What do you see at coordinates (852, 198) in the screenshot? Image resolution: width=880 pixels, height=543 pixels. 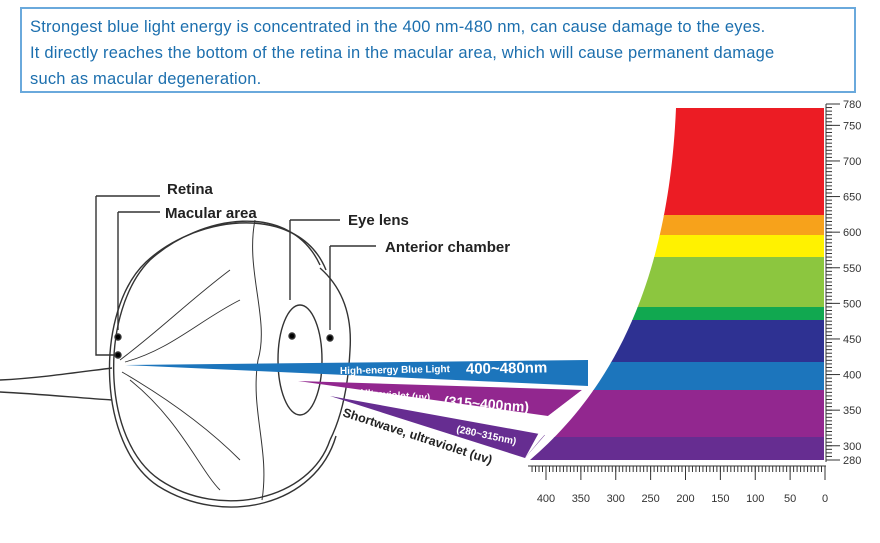 I see `scale-label: 650` at bounding box center [852, 198].